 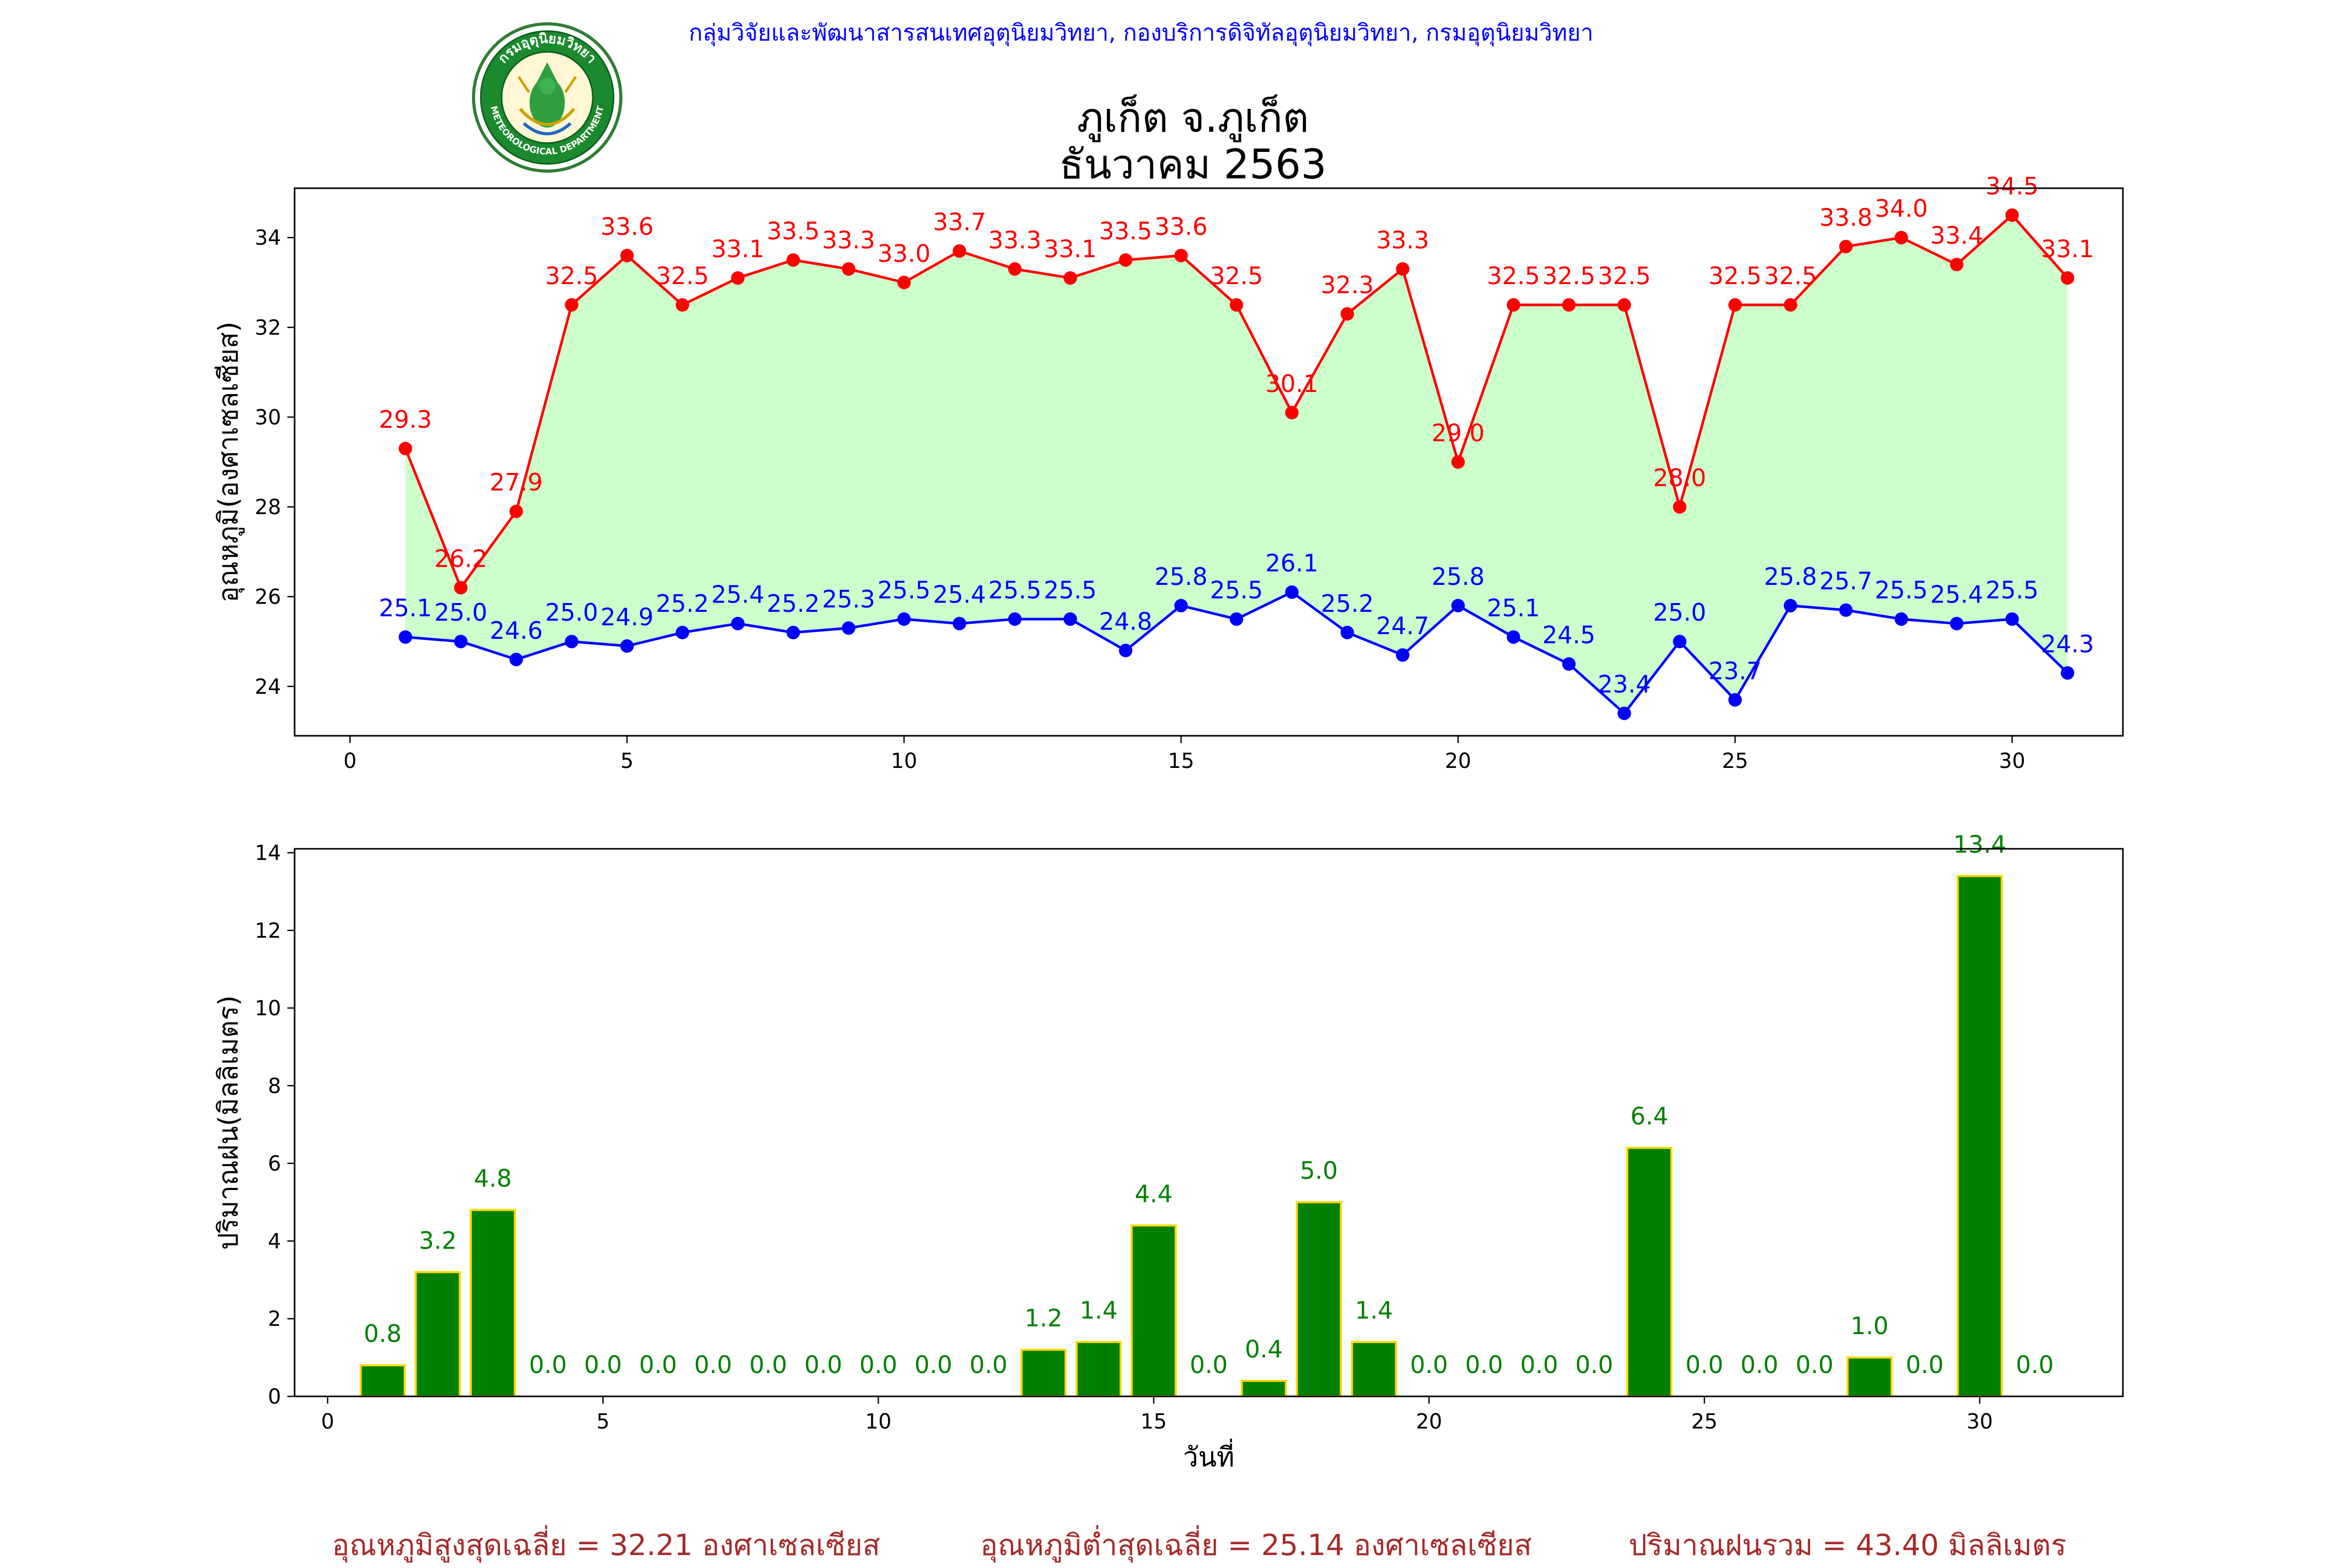 I want to click on temp-x-tick-label: 10, so click(x=905, y=761).